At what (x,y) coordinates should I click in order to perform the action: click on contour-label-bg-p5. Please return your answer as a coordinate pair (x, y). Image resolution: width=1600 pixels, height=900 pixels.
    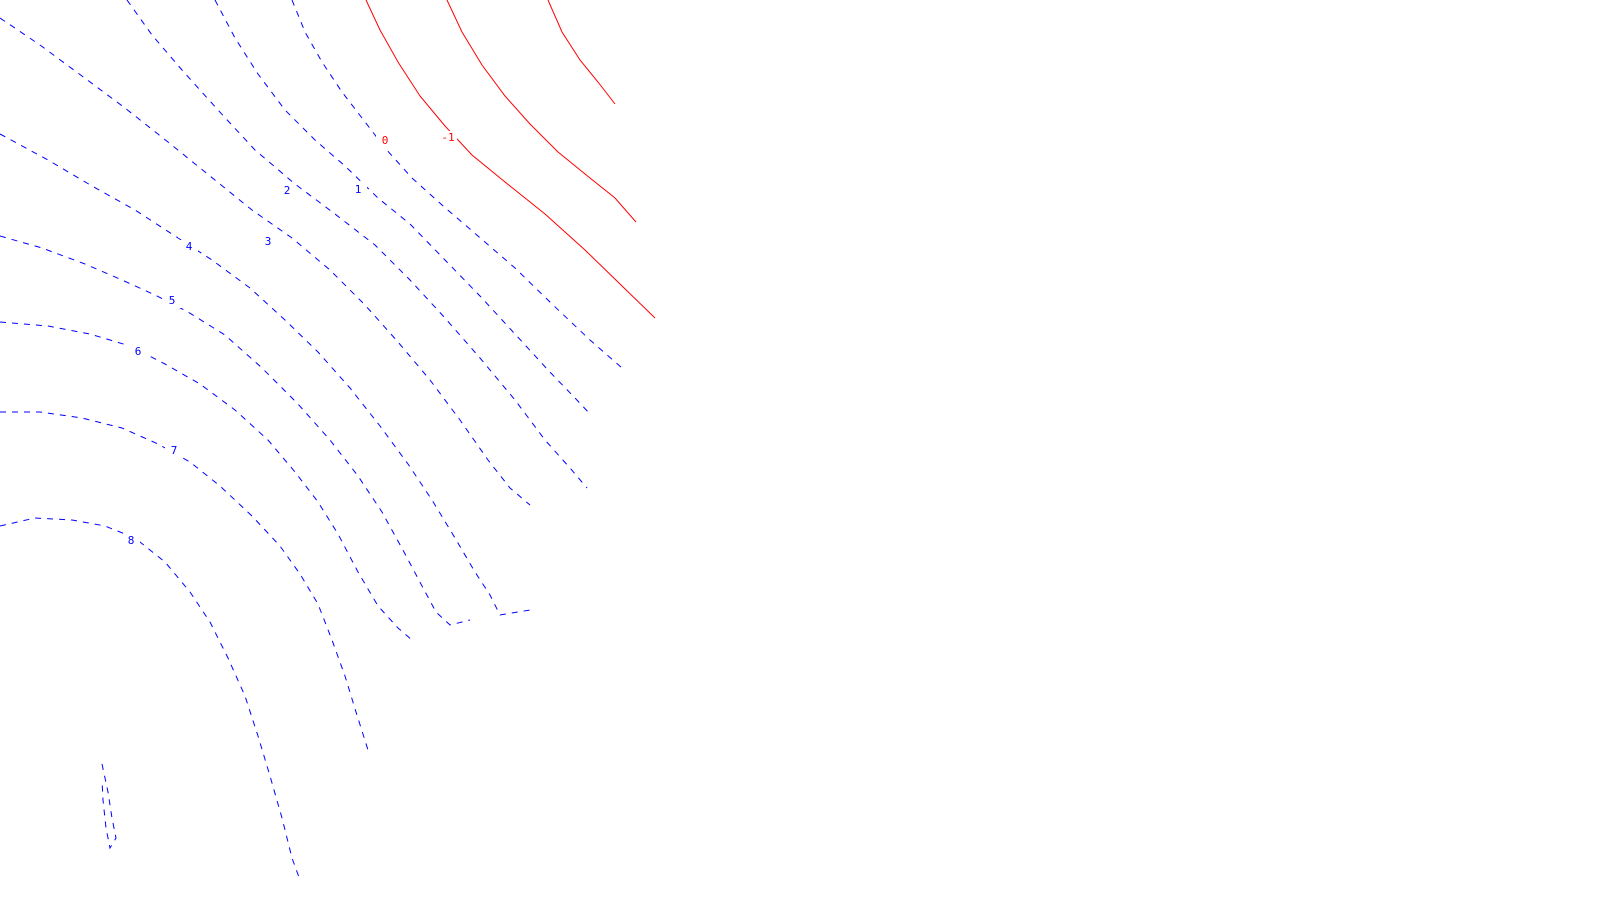
    Looking at the image, I should click on (172, 301).